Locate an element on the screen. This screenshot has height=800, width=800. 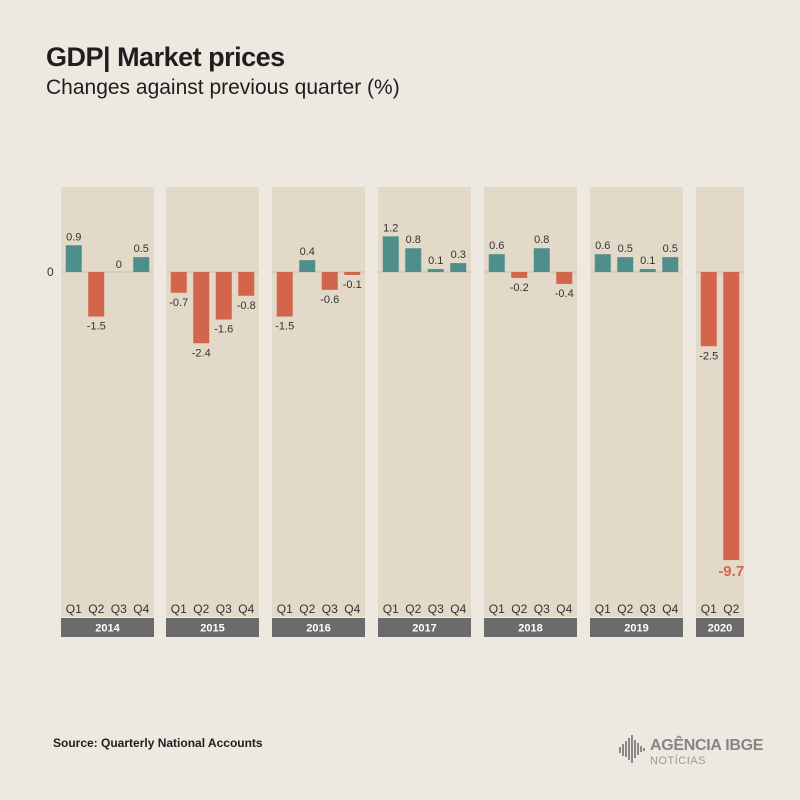
bar-2016-q2 is located at coordinates (307, 266).